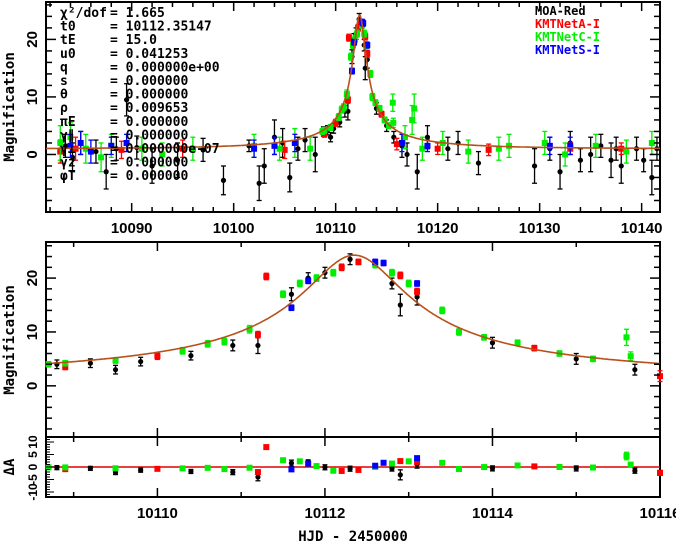 The width and height of the screenshot is (676, 546). I want to click on param-label: γ⊥, so click(68, 149).